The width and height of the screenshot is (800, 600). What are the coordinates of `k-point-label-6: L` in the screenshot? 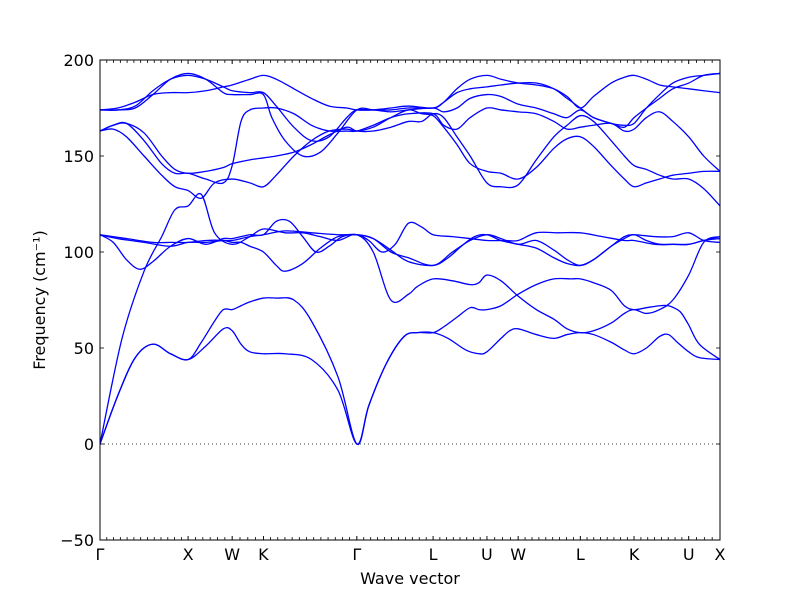 It's located at (433, 554).